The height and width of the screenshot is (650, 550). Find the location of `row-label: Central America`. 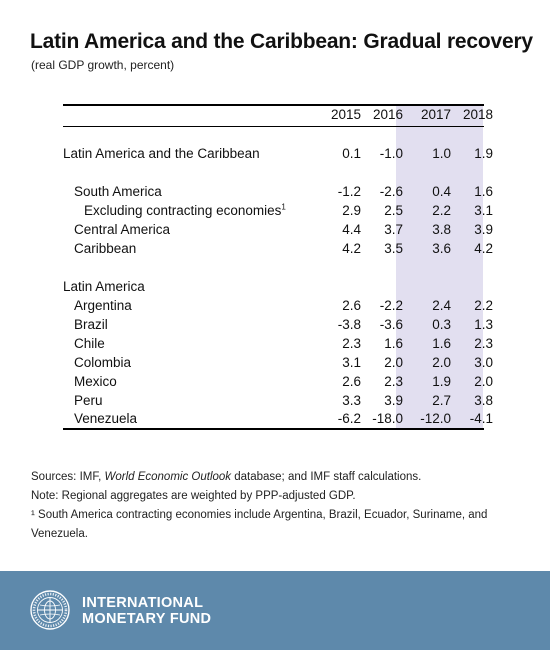

row-label: Central America is located at coordinates (122, 229).